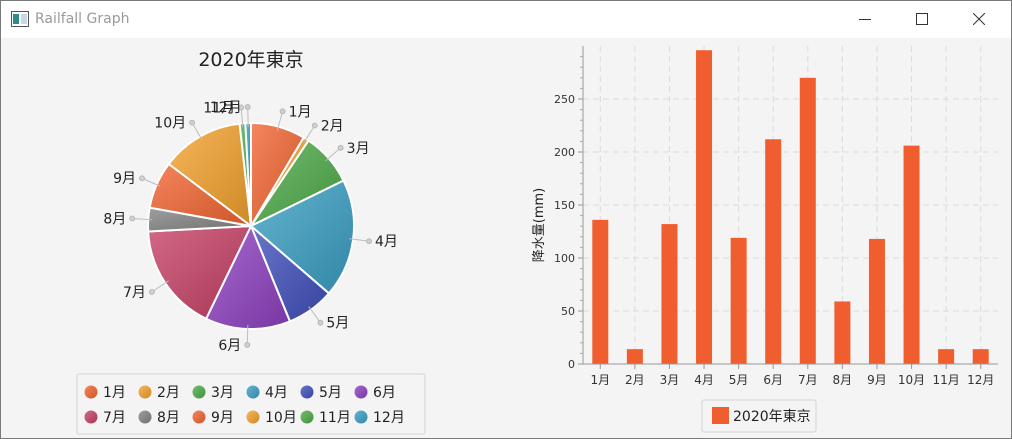 This screenshot has width=1012, height=439. Describe the element at coordinates (330, 393) in the screenshot. I see `legend-item-label: 5月` at that location.